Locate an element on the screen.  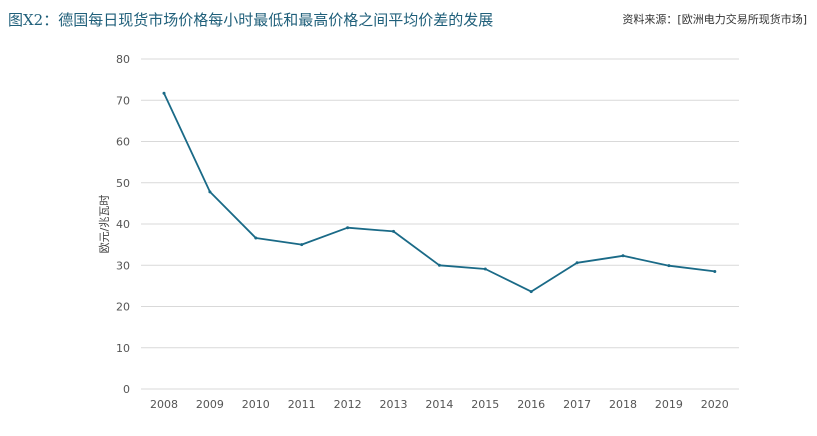
x-tick-label: 2010 is located at coordinates (256, 404).